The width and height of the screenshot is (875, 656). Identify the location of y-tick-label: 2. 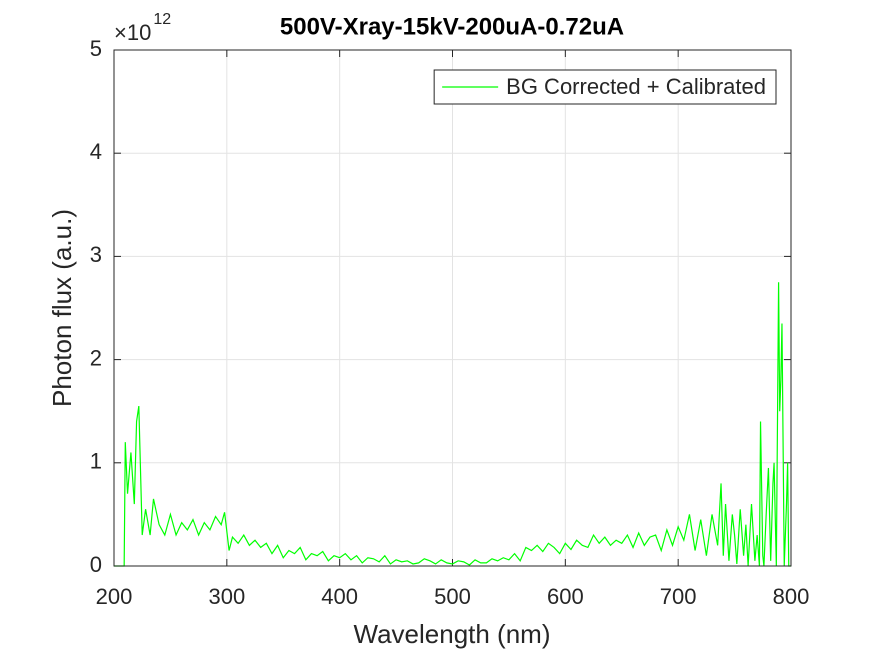
(96, 357).